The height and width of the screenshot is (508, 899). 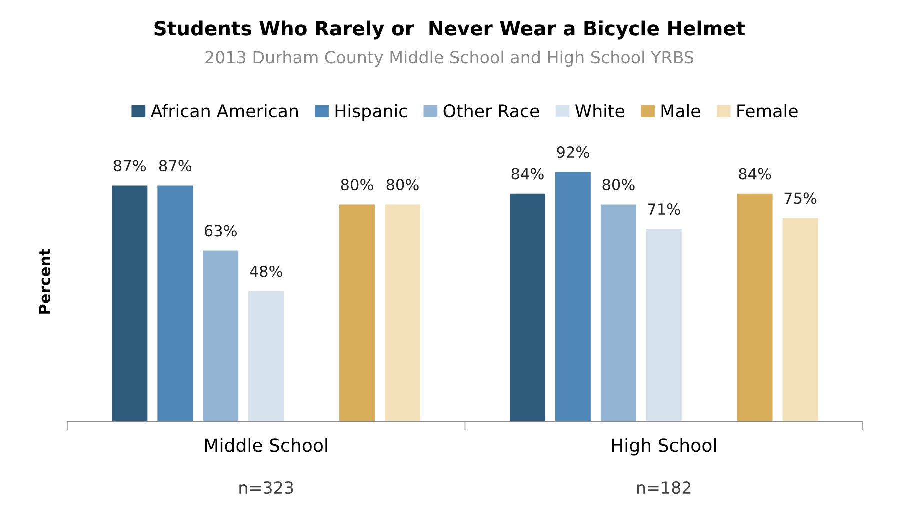 What do you see at coordinates (224, 111) in the screenshot?
I see `legend-label: African American` at bounding box center [224, 111].